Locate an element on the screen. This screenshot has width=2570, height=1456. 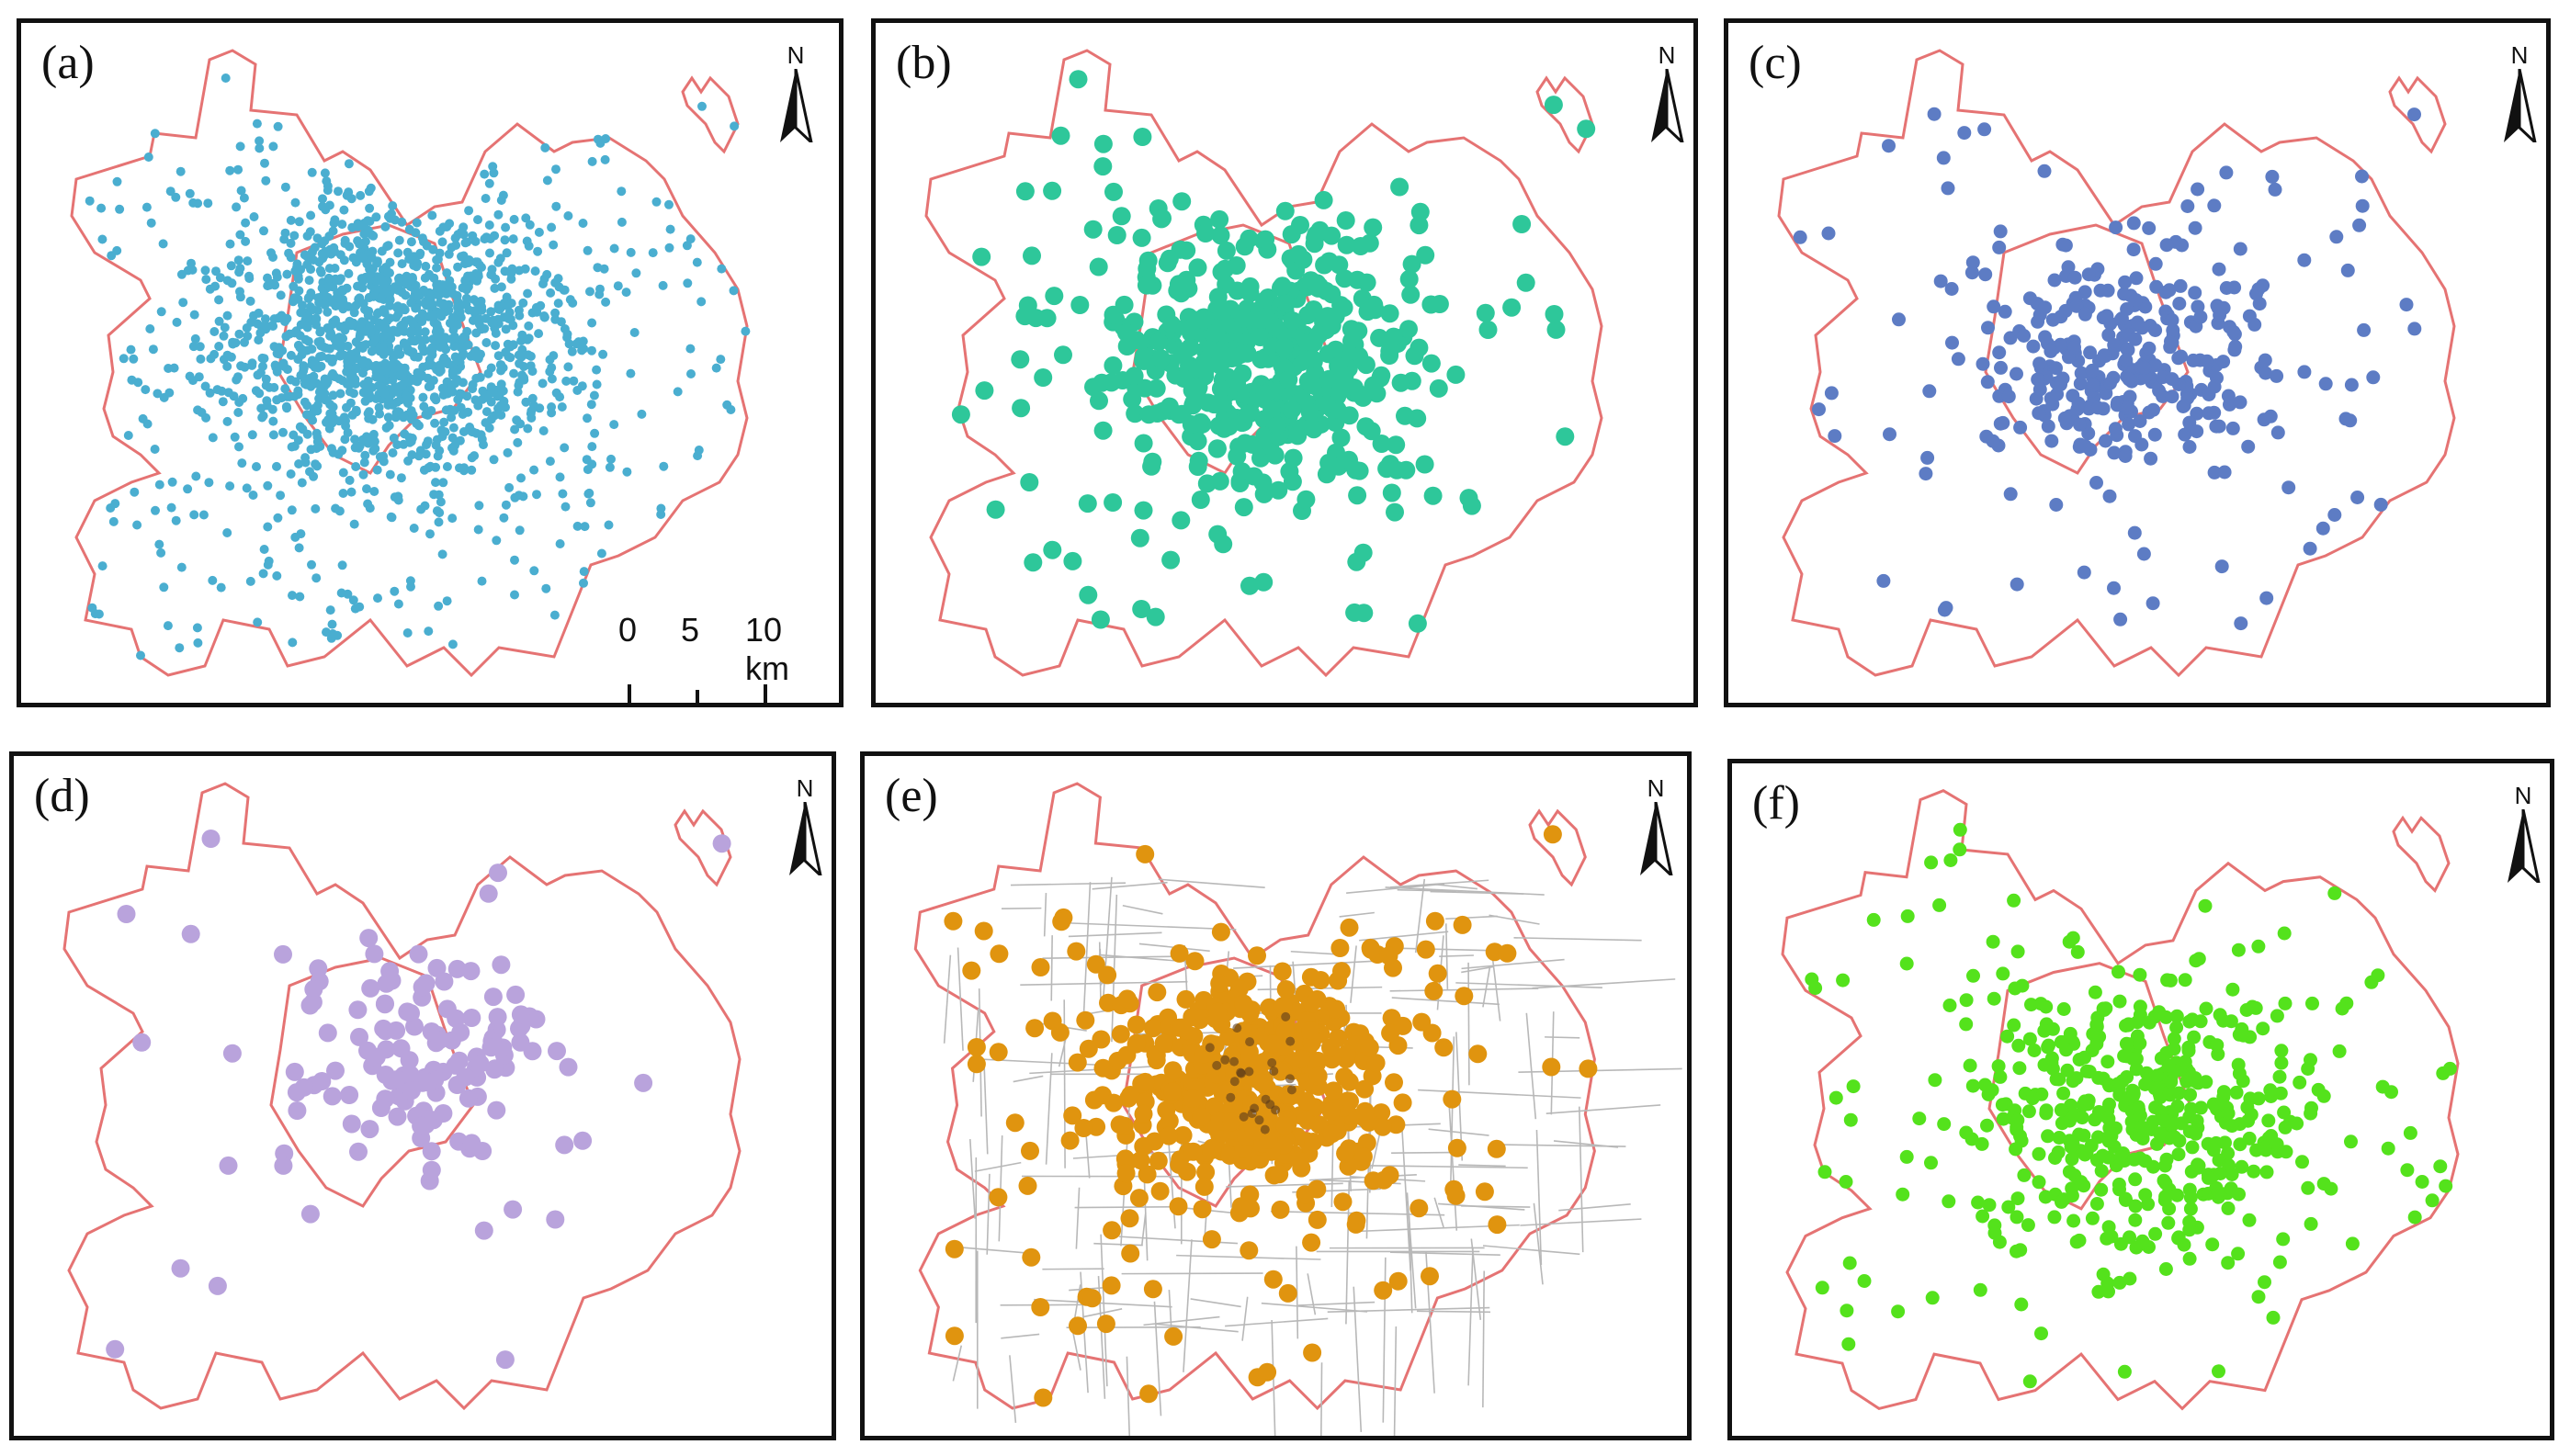
panel-label-c: (c) is located at coordinates (1775, 63).